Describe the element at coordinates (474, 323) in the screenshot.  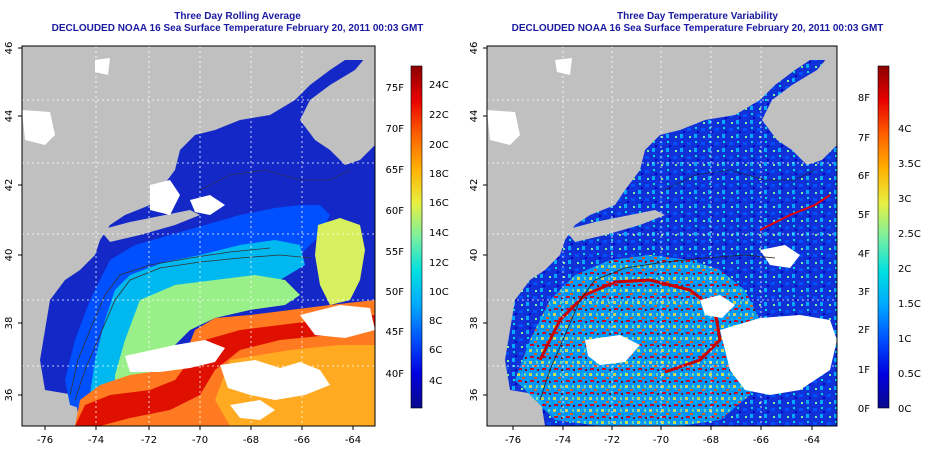
I see `right-y-tick-label: 38` at that location.